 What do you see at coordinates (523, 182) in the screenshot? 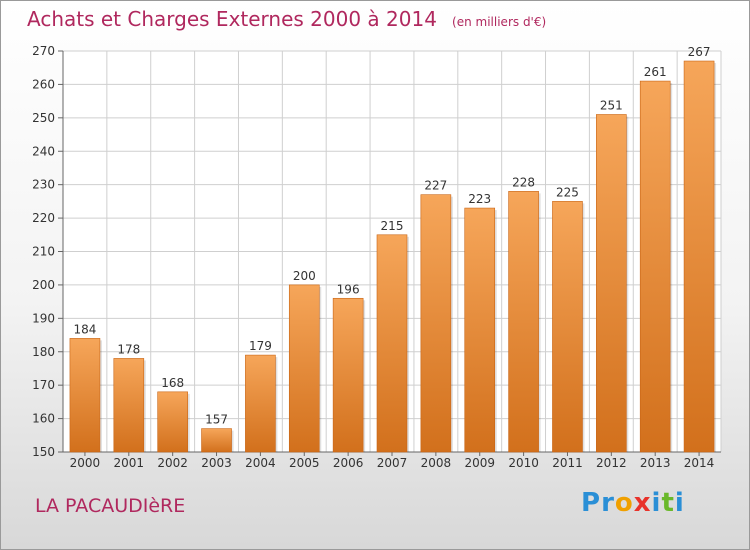
I see `bar-value-label: 228` at bounding box center [523, 182].